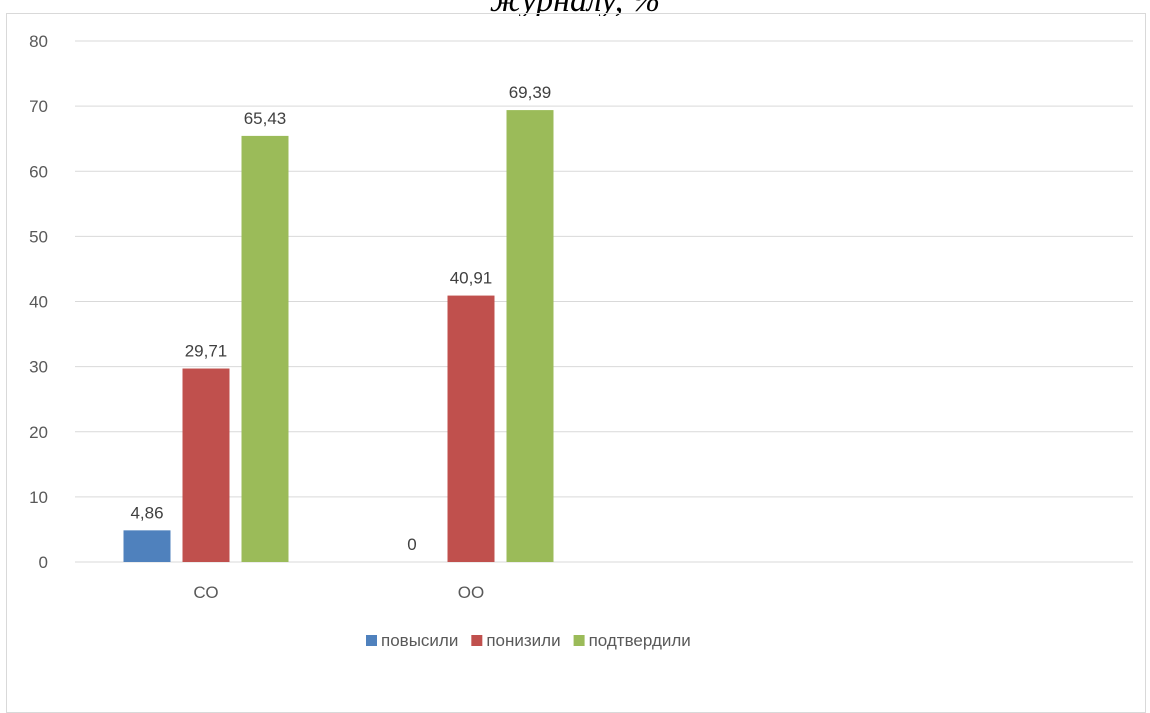  I want to click on y-tick-label: 0, so click(43, 562).